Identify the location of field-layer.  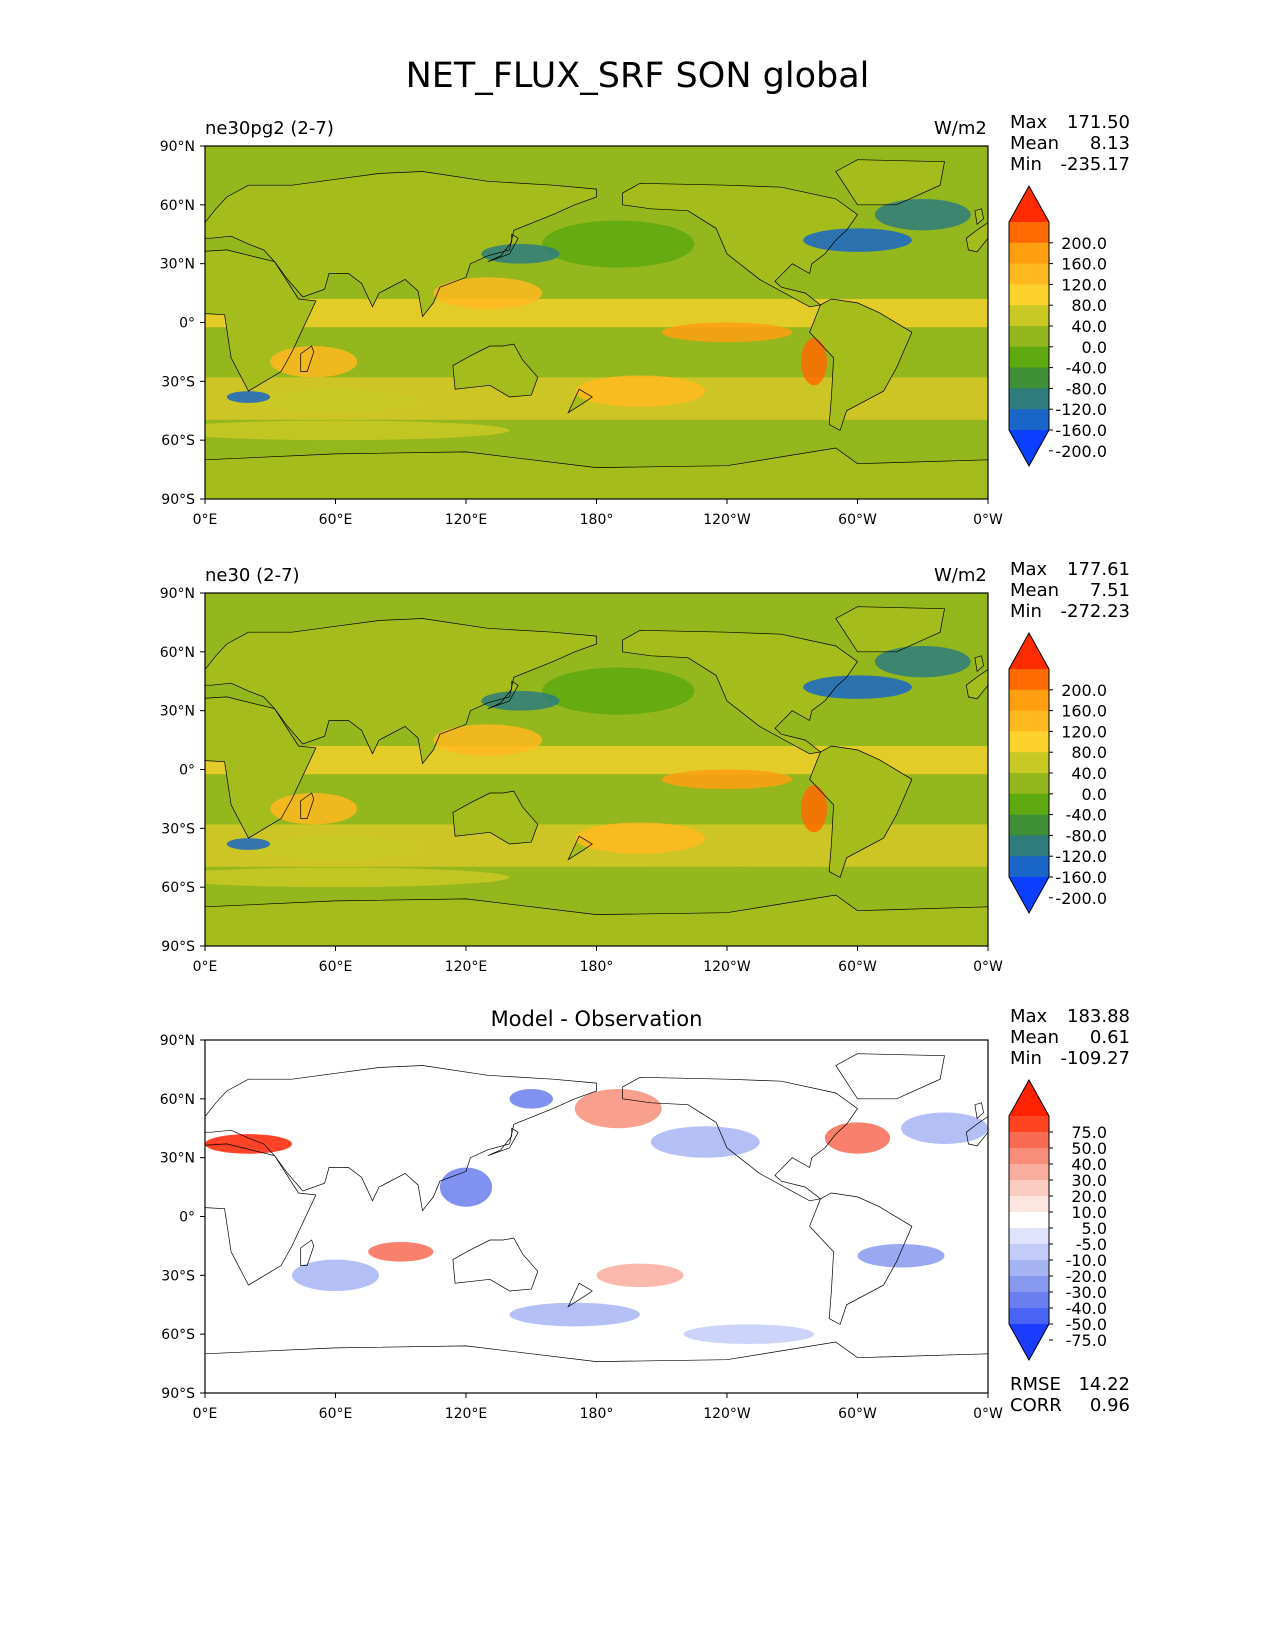
(596, 329).